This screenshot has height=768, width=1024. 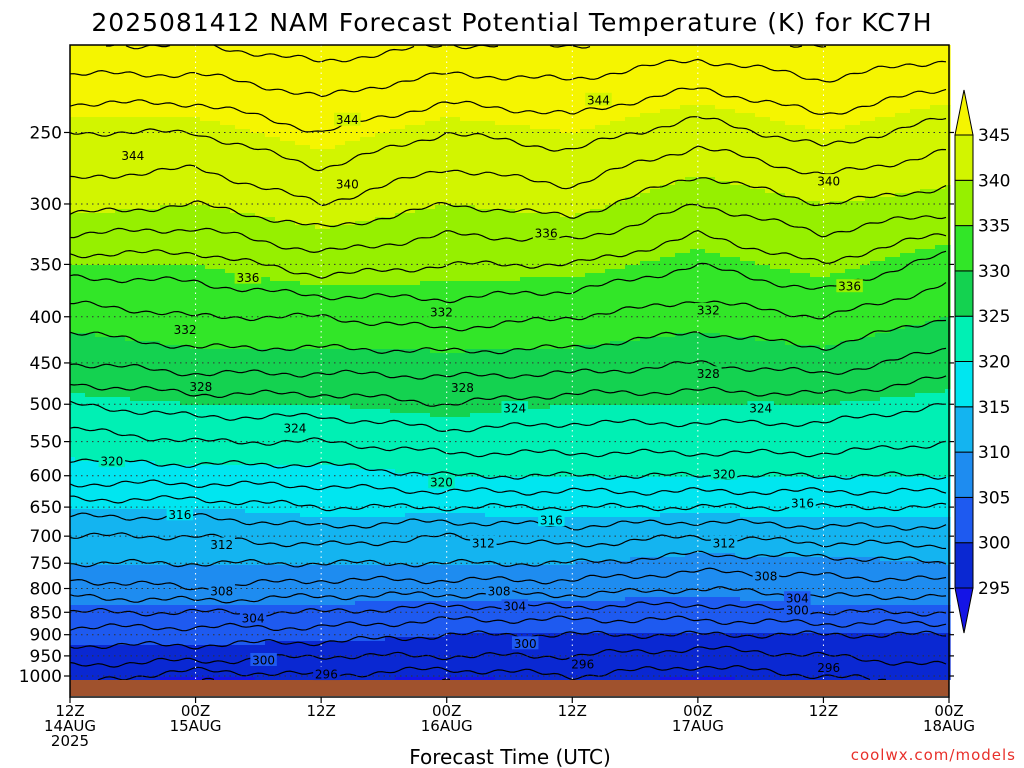 I want to click on contour-label: 344, so click(x=347, y=120).